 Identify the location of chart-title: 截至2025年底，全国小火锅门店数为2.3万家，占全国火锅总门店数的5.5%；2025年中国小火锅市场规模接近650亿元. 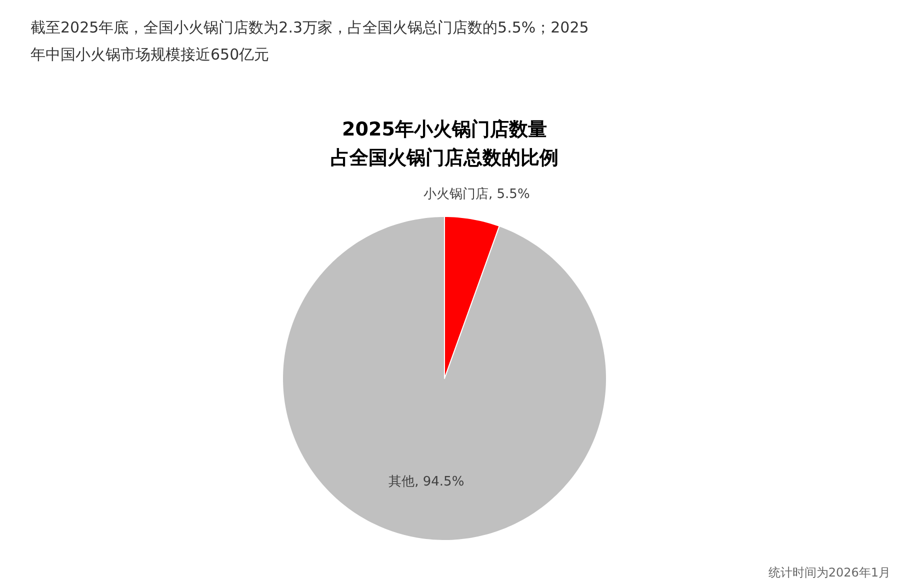
(309, 41).